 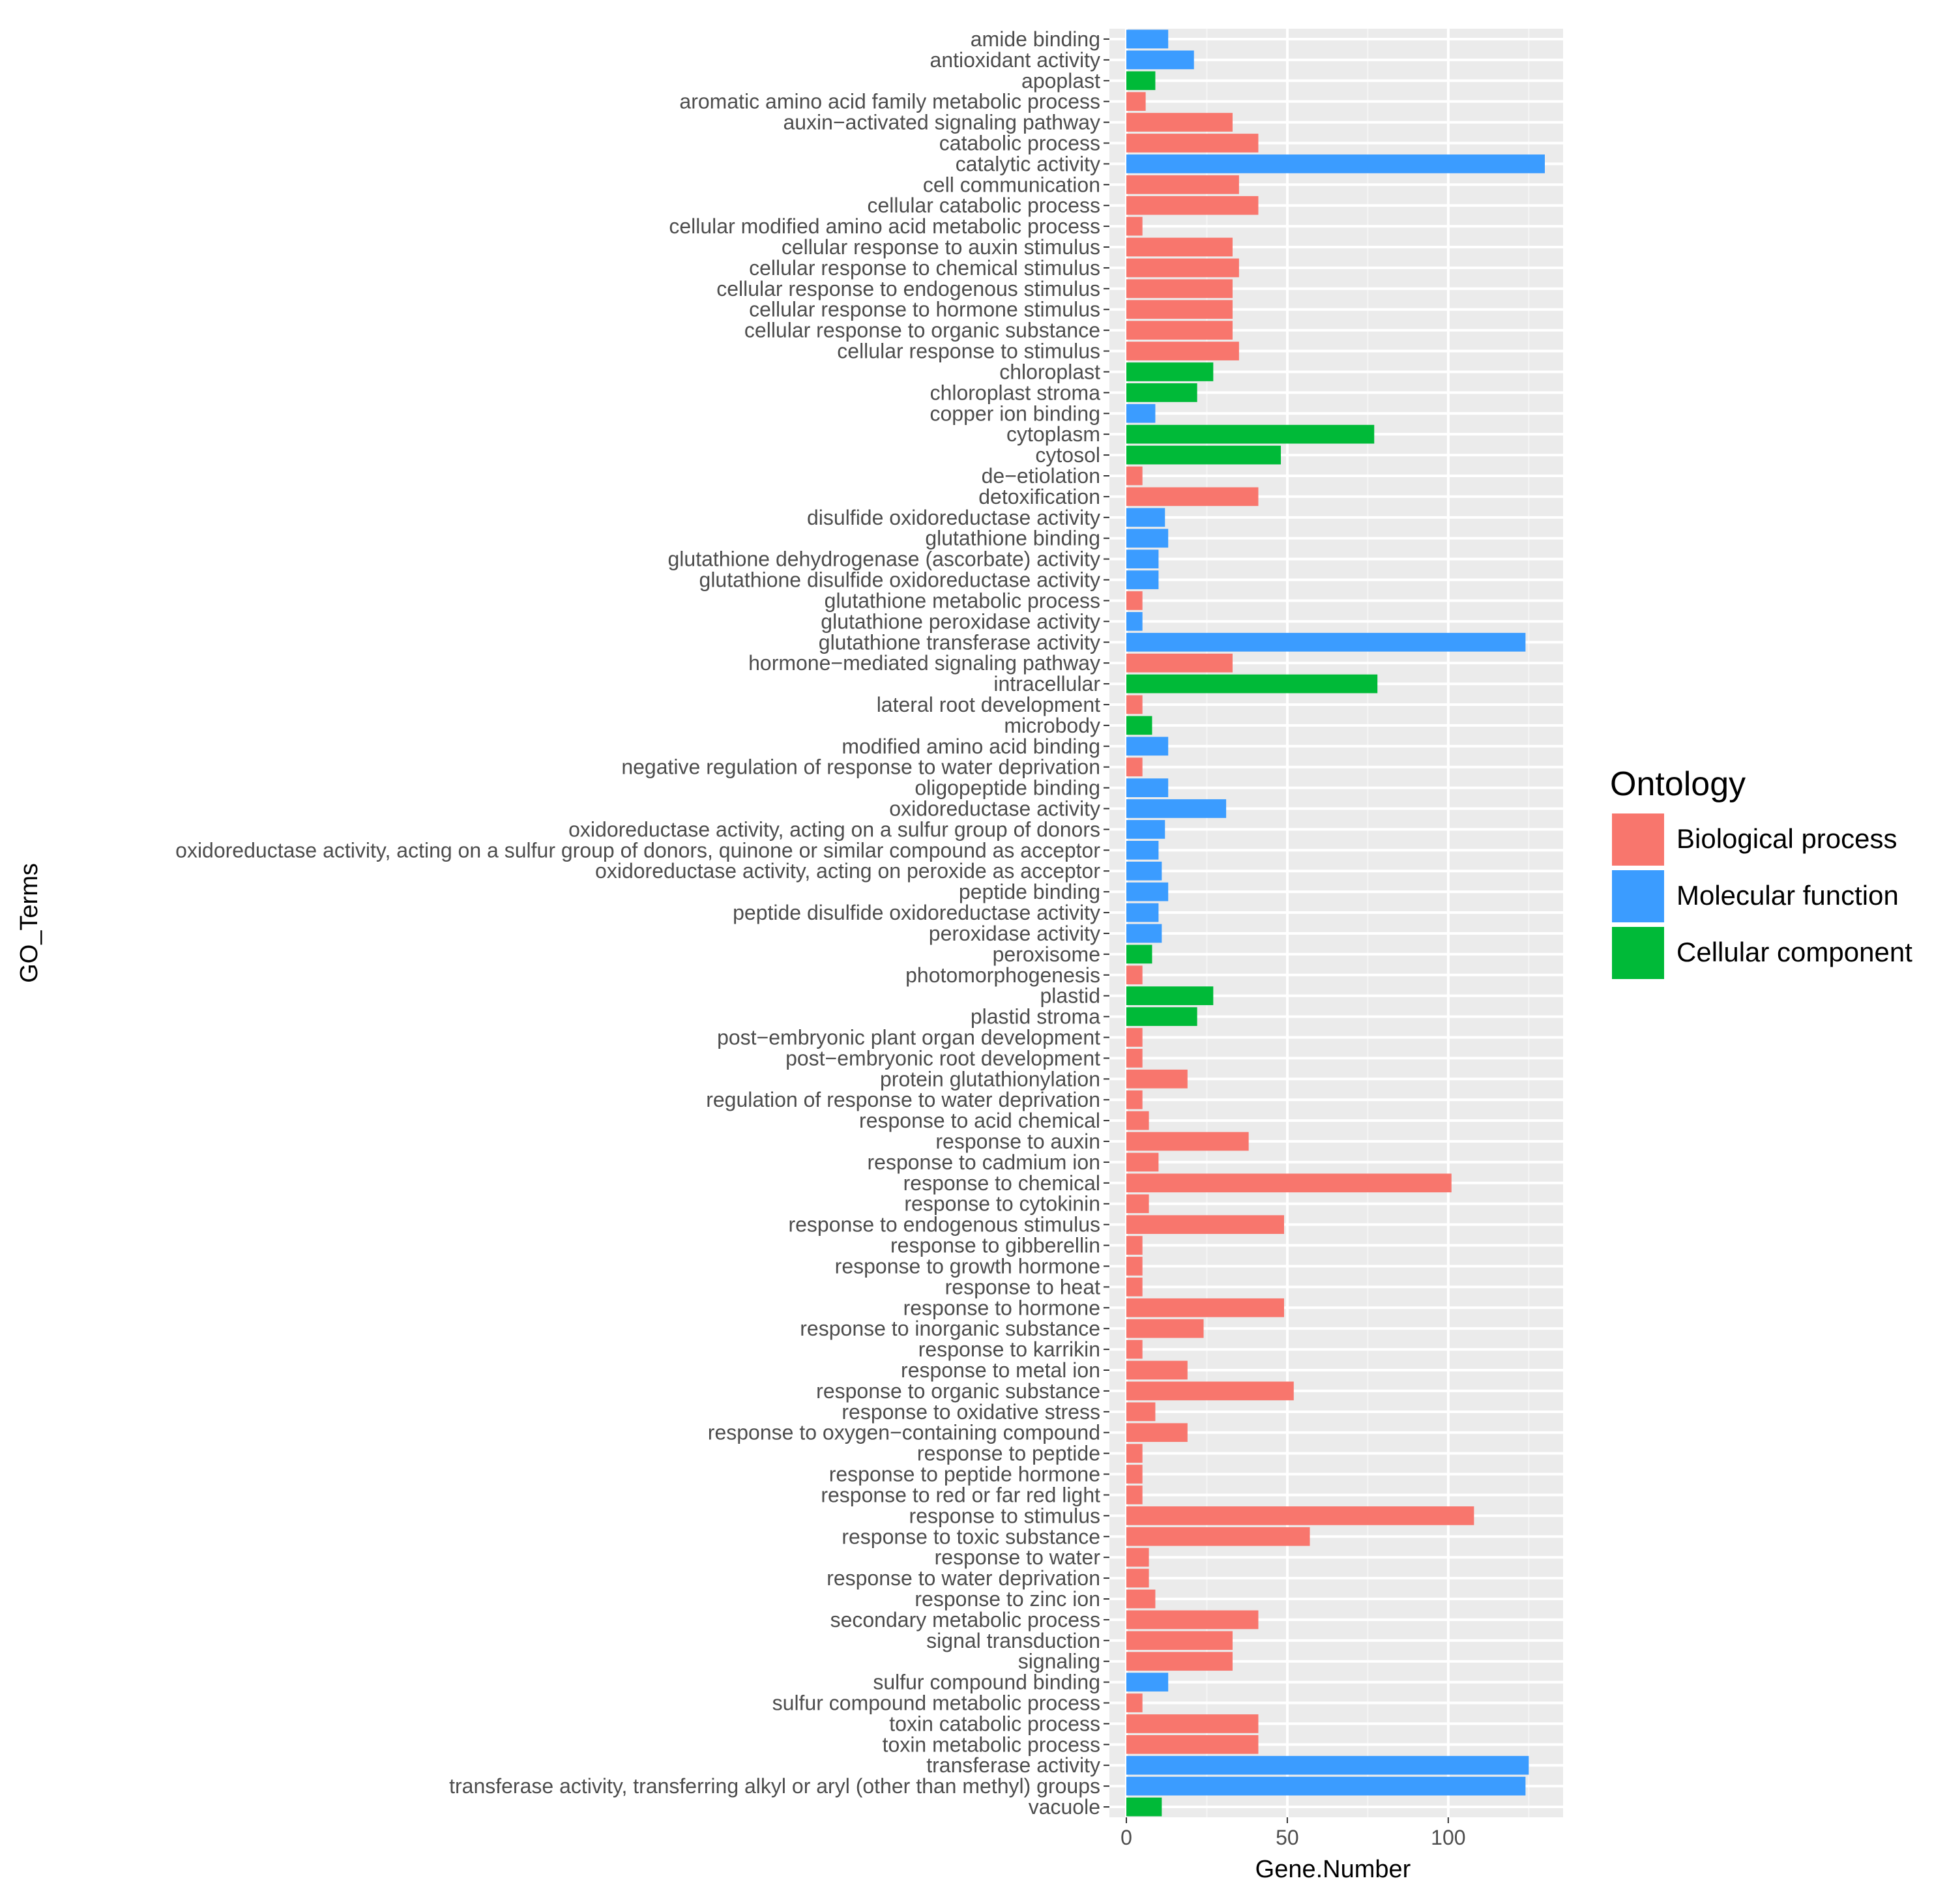 What do you see at coordinates (925, 309) in the screenshot?
I see `y-tick-label: cellular response to hormone stimulus` at bounding box center [925, 309].